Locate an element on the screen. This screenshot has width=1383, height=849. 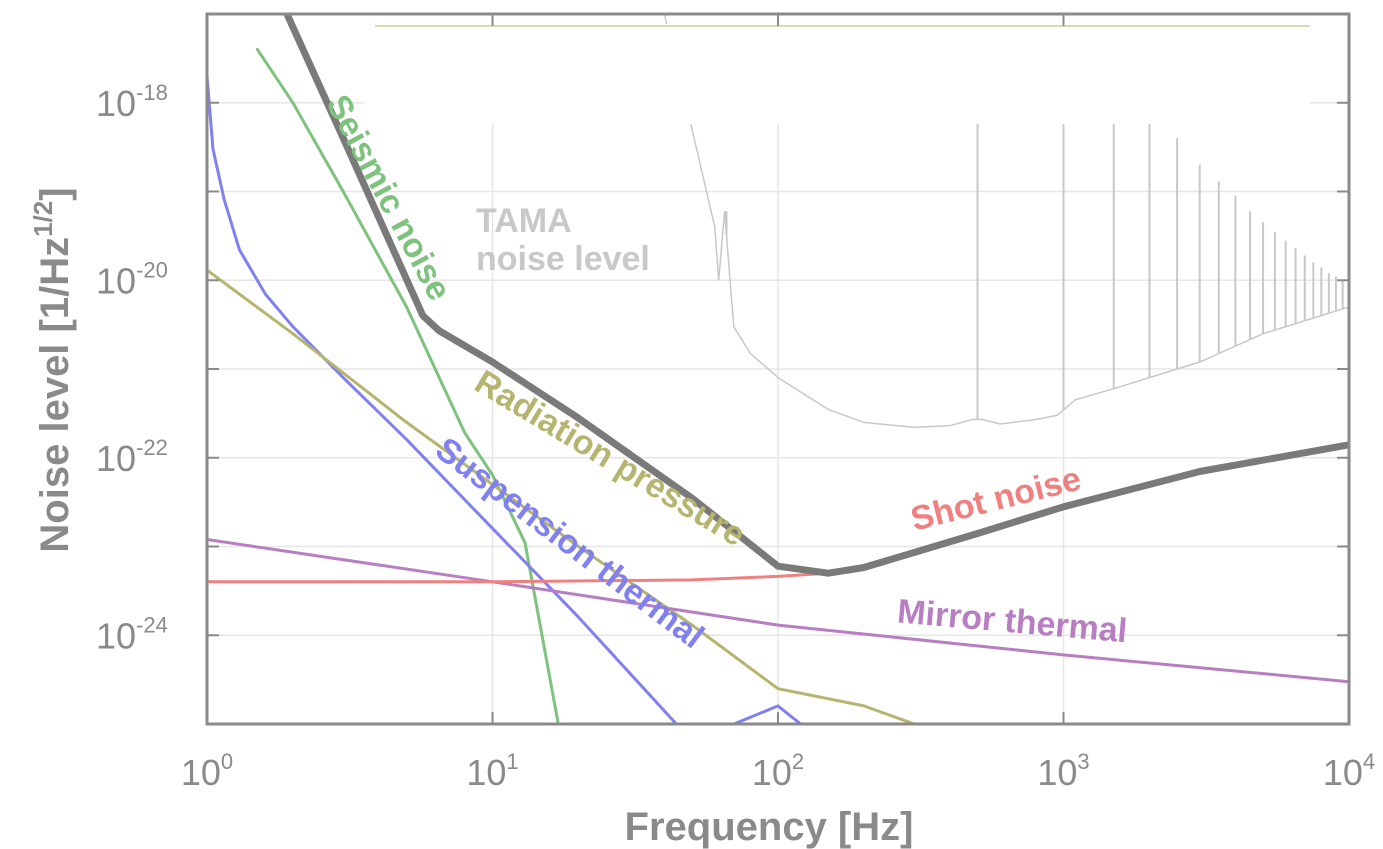
x-tick-label: 10⁰ is located at coordinates (207, 771).